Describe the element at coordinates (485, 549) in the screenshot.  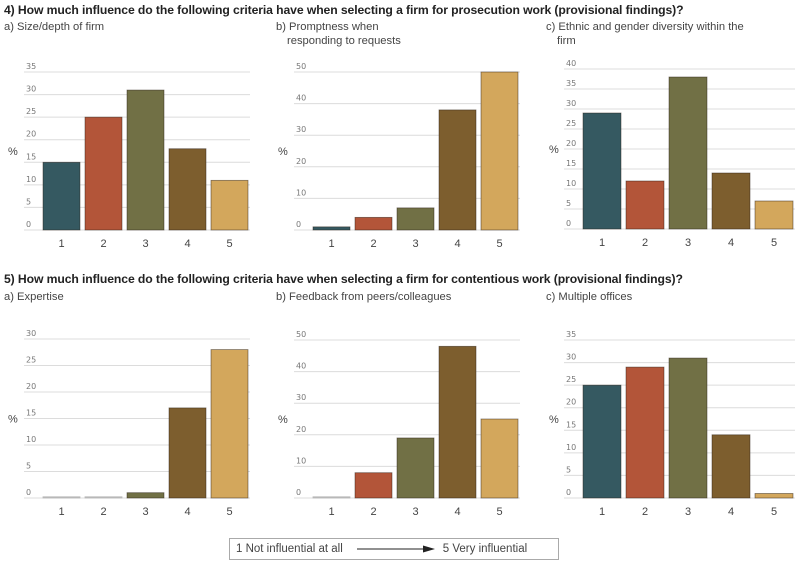
I see `legend-right-label: 5 Very influential` at that location.